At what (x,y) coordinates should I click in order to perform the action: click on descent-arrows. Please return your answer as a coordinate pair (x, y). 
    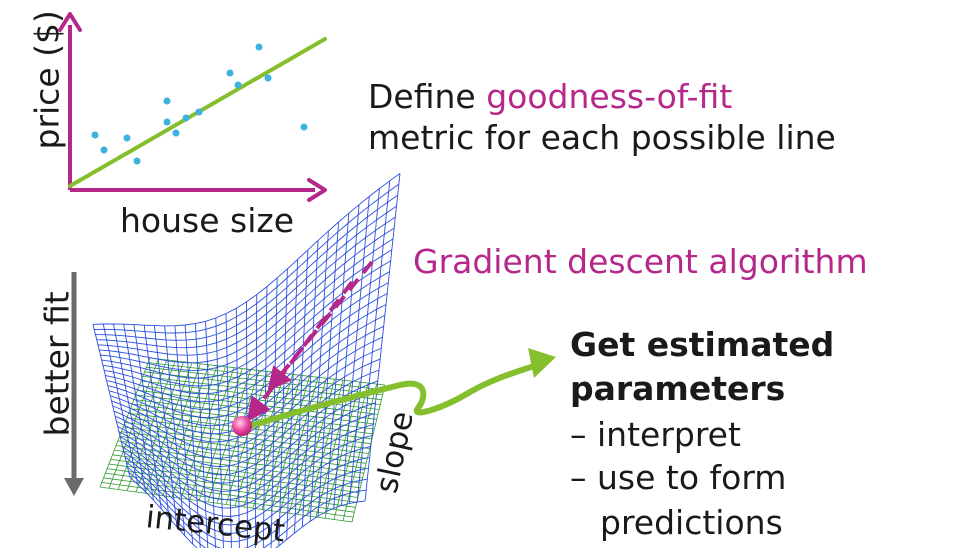
    Looking at the image, I should click on (310, 341).